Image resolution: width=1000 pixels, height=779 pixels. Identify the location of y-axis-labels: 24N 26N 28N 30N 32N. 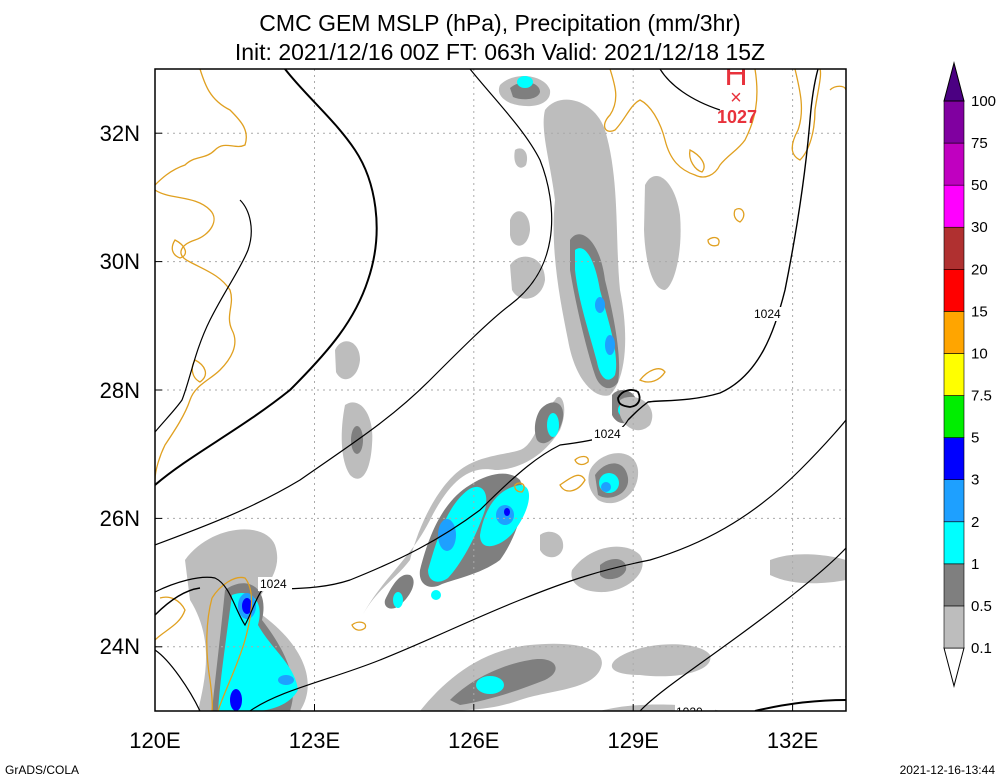
(120, 390).